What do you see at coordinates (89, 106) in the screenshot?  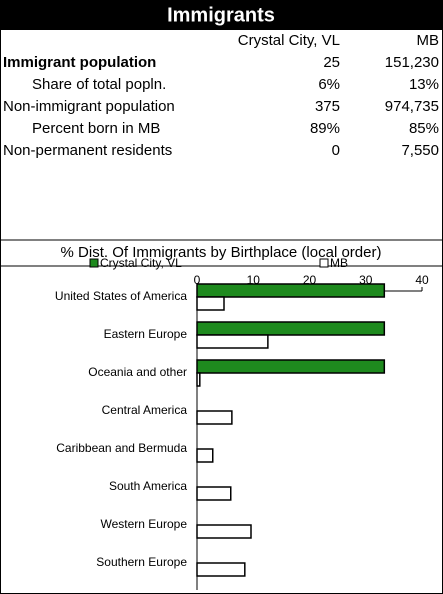 I see `row-label: Non-immigrant population` at bounding box center [89, 106].